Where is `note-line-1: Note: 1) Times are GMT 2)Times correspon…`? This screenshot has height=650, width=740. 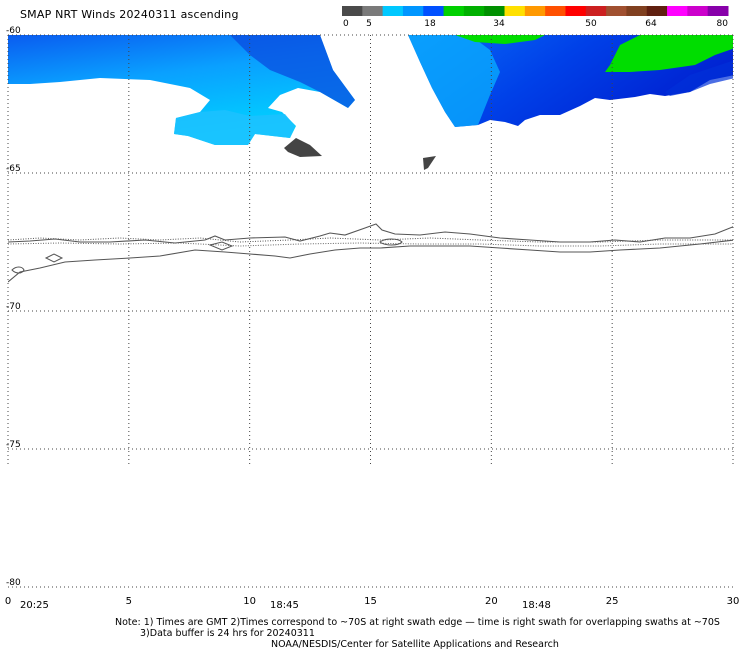
note-line-1: Note: 1) Times are GMT 2)Times correspon… is located at coordinates (417, 622).